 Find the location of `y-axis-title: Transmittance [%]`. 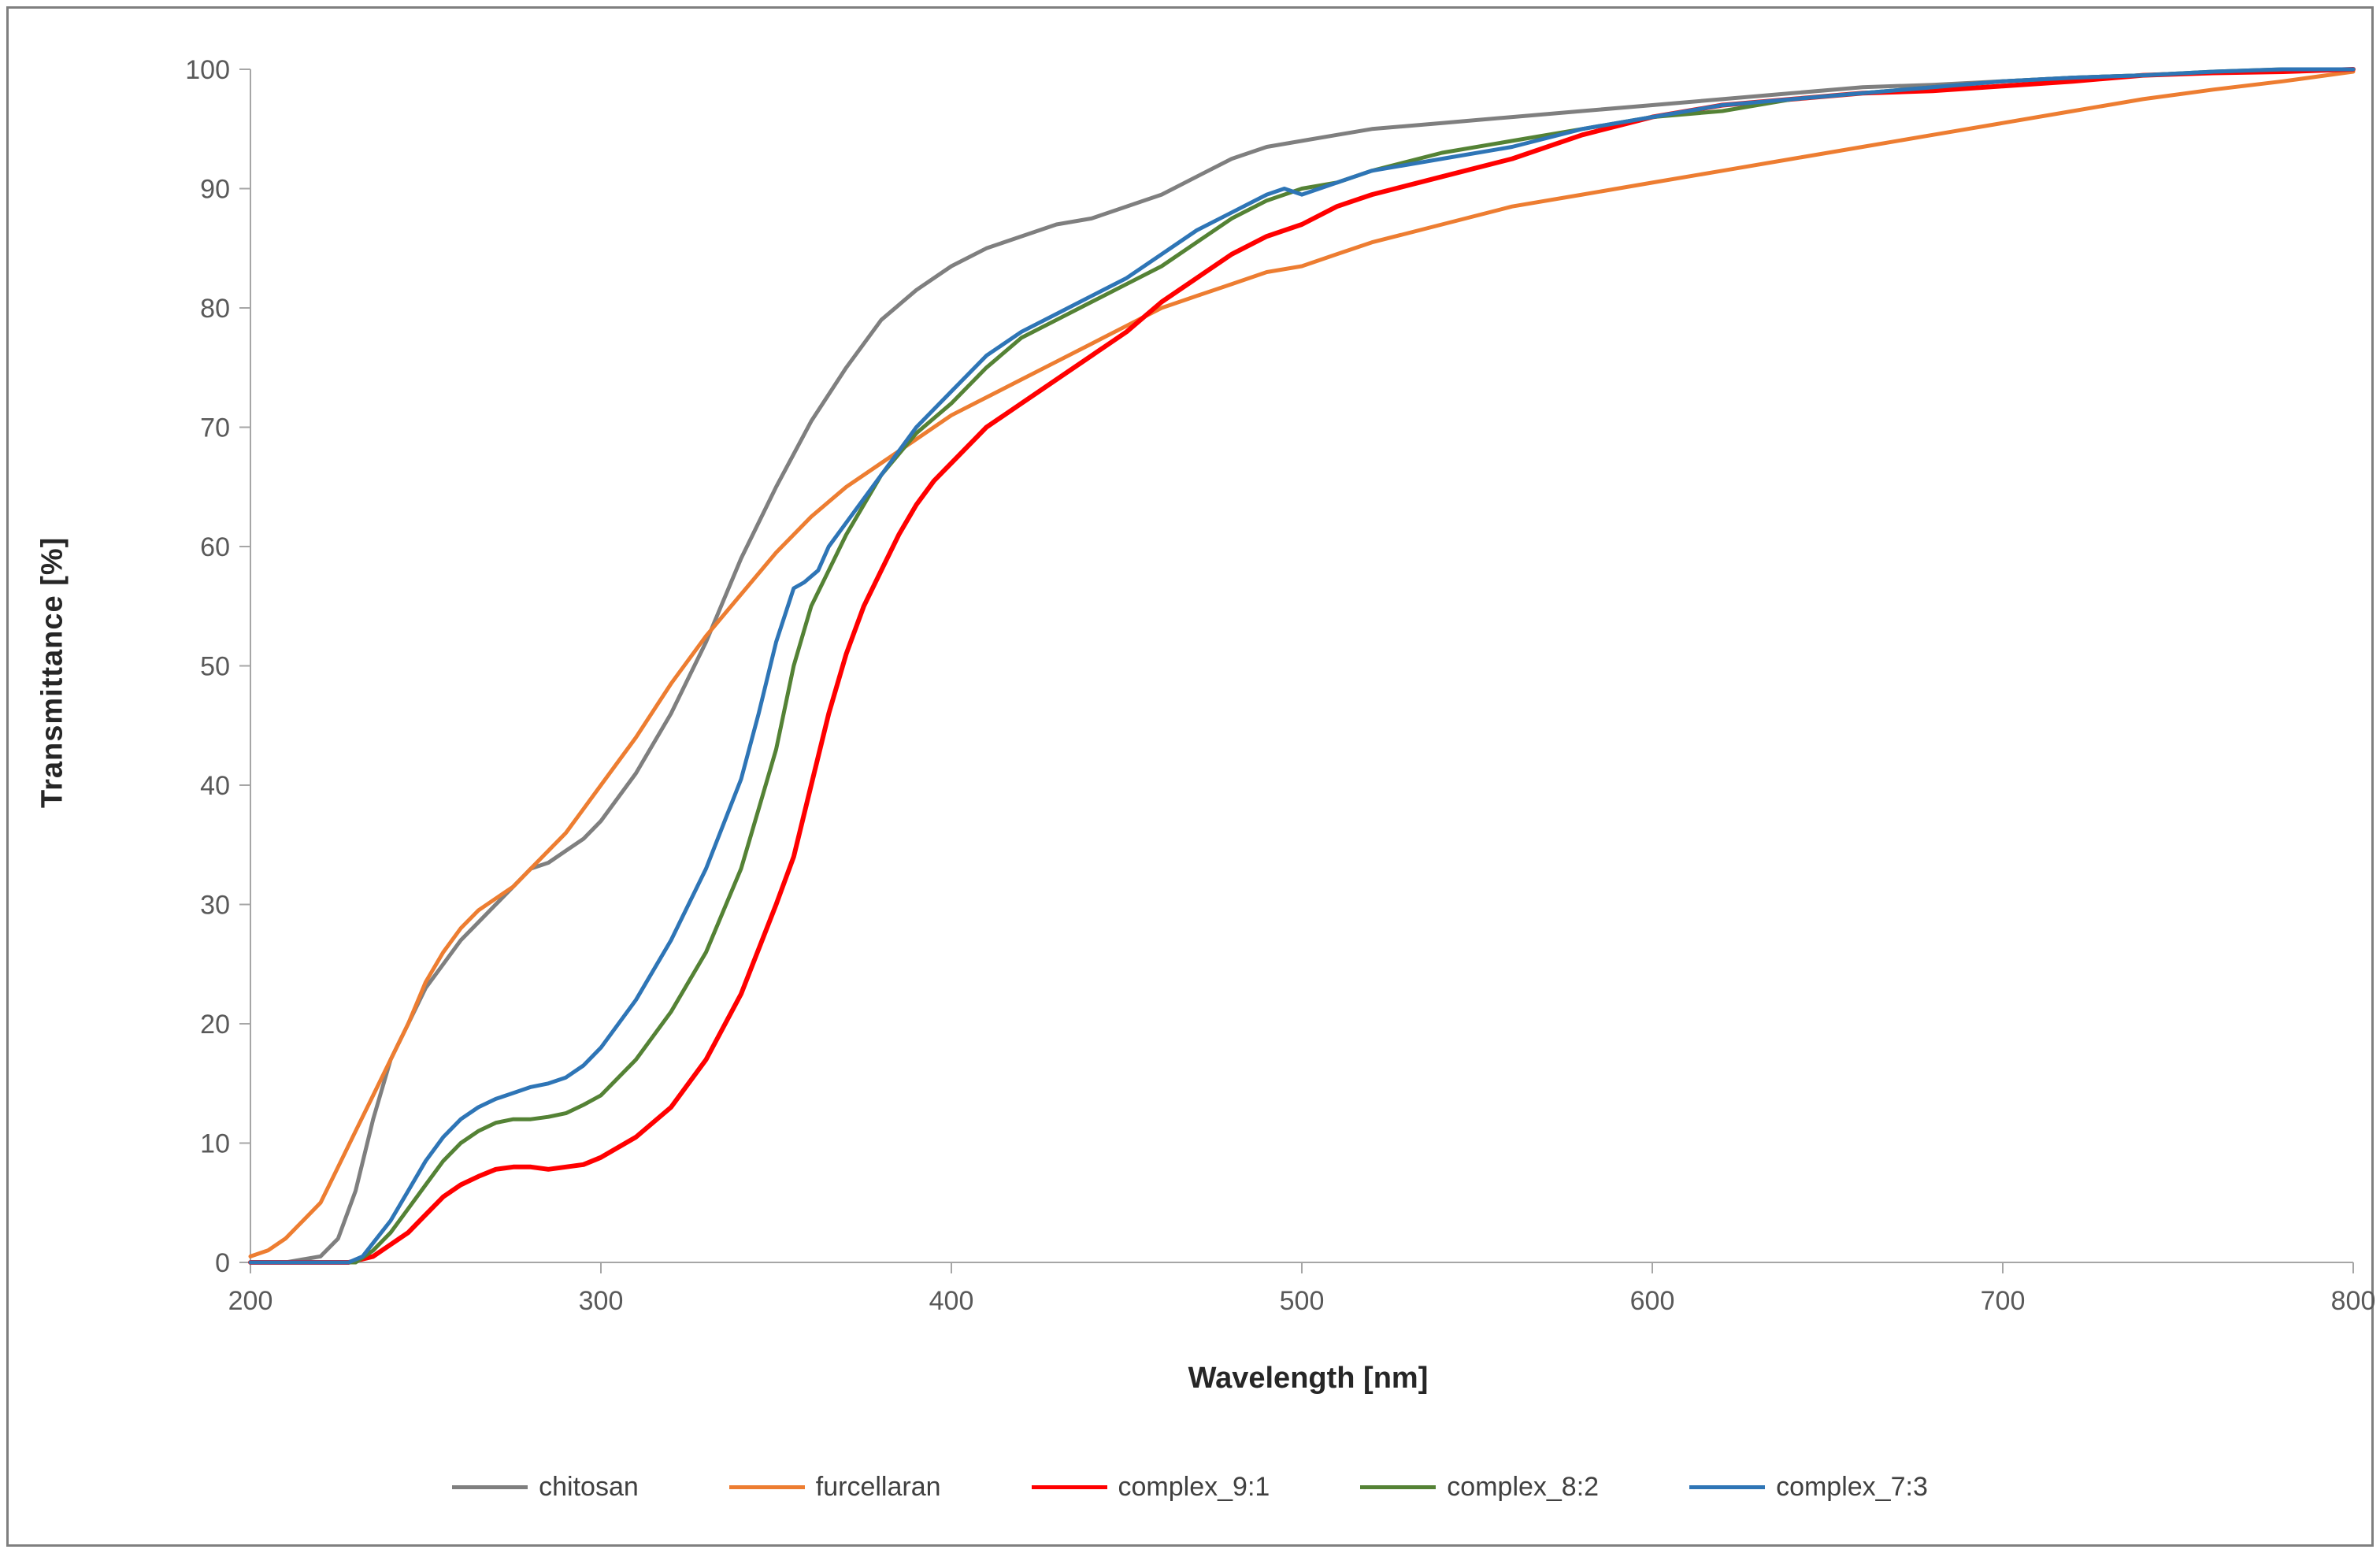

y-axis-title: Transmittance [%] is located at coordinates (52, 672).